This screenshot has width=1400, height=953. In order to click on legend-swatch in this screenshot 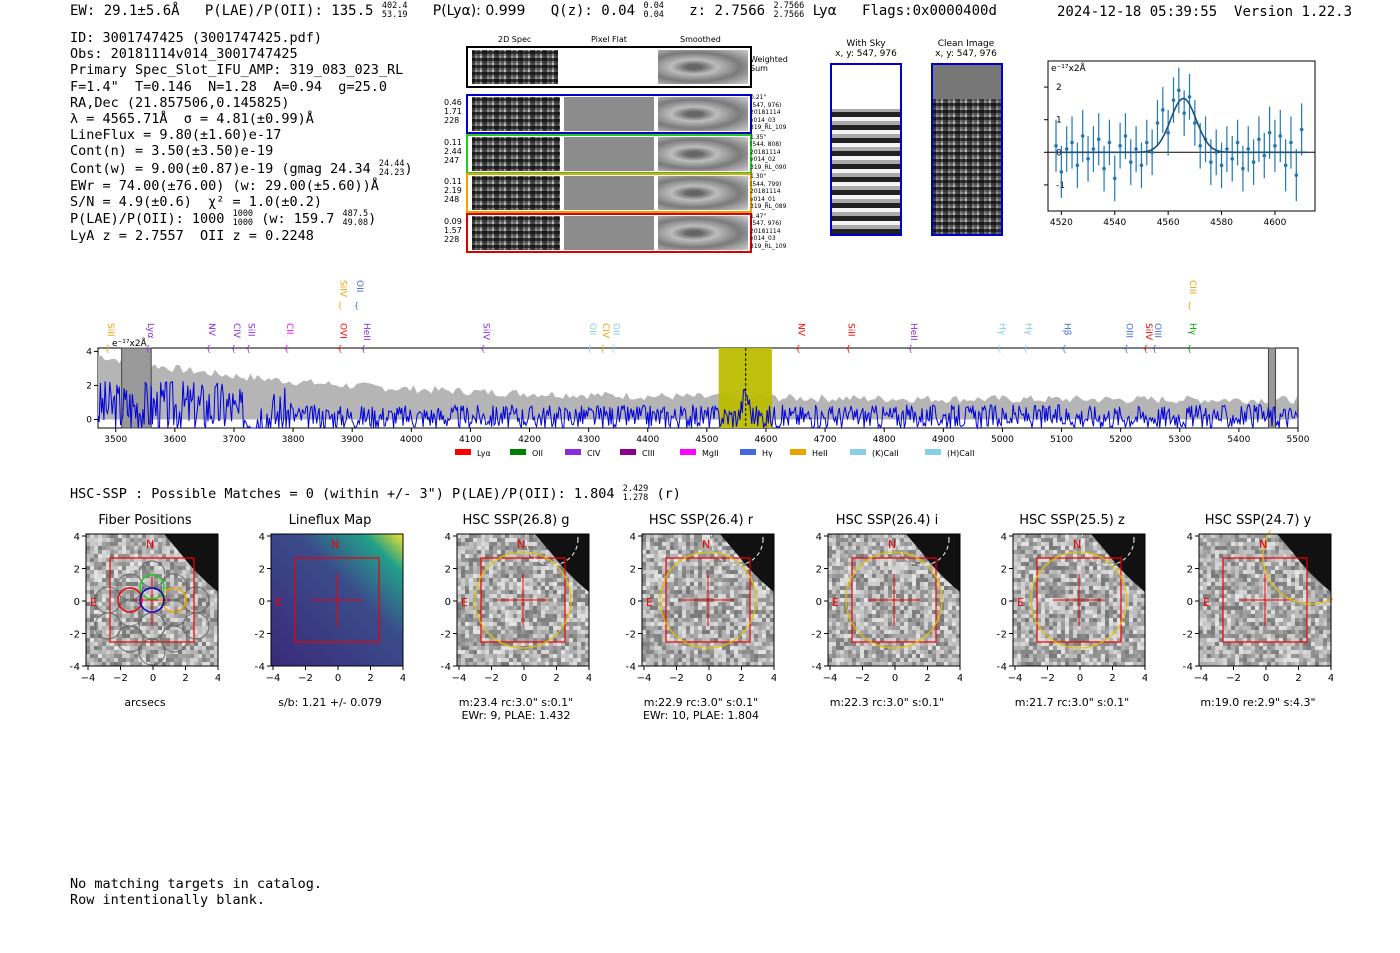, I will do `click(748, 452)`.